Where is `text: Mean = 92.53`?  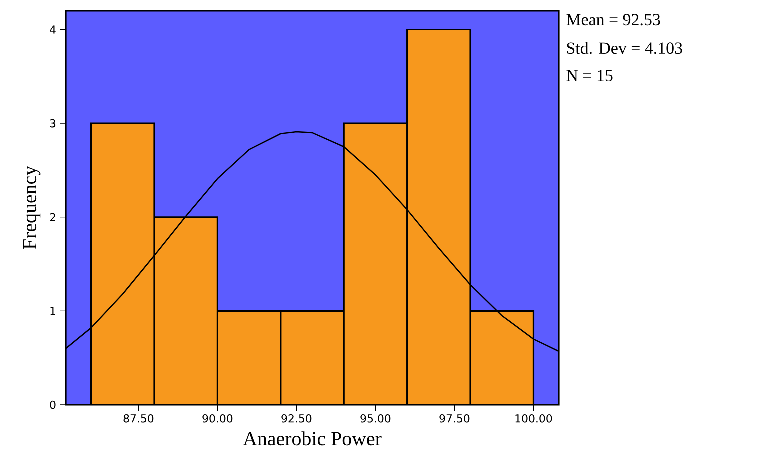 text: Mean = 92.53 is located at coordinates (613, 20).